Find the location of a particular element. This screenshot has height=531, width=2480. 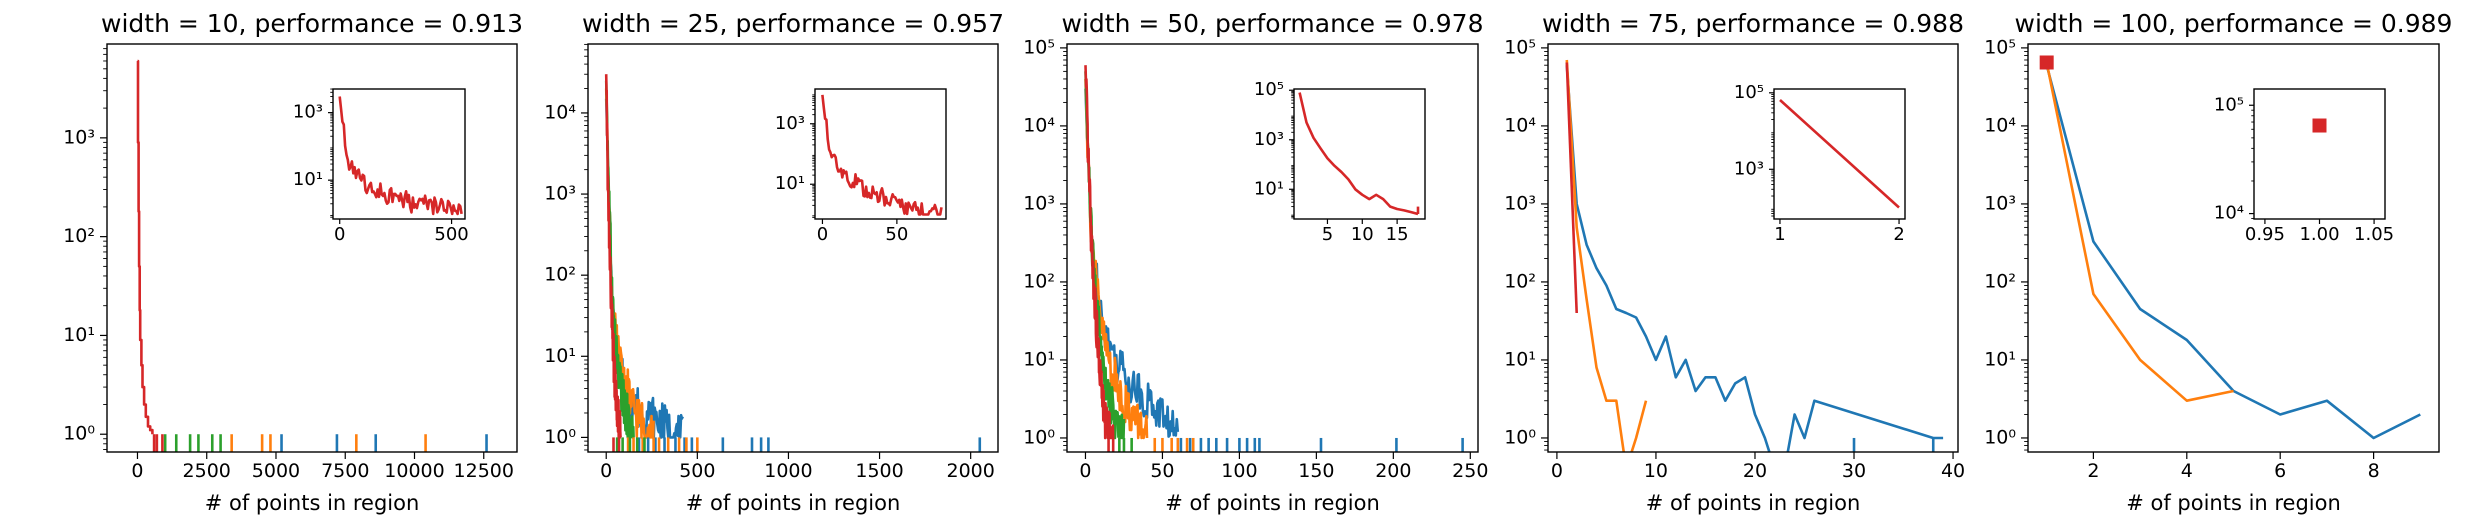

panel-1-frame is located at coordinates (312, 248).